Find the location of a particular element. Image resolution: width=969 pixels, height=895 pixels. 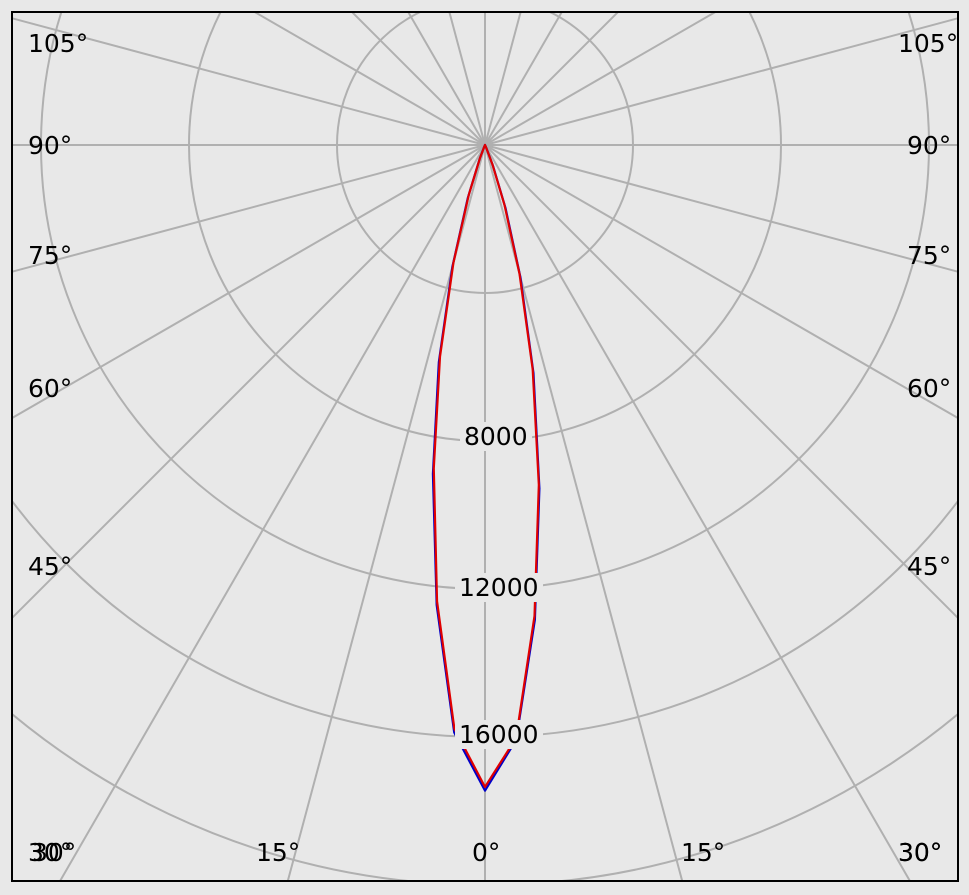

angle-label-left: 105° is located at coordinates (58, 43).